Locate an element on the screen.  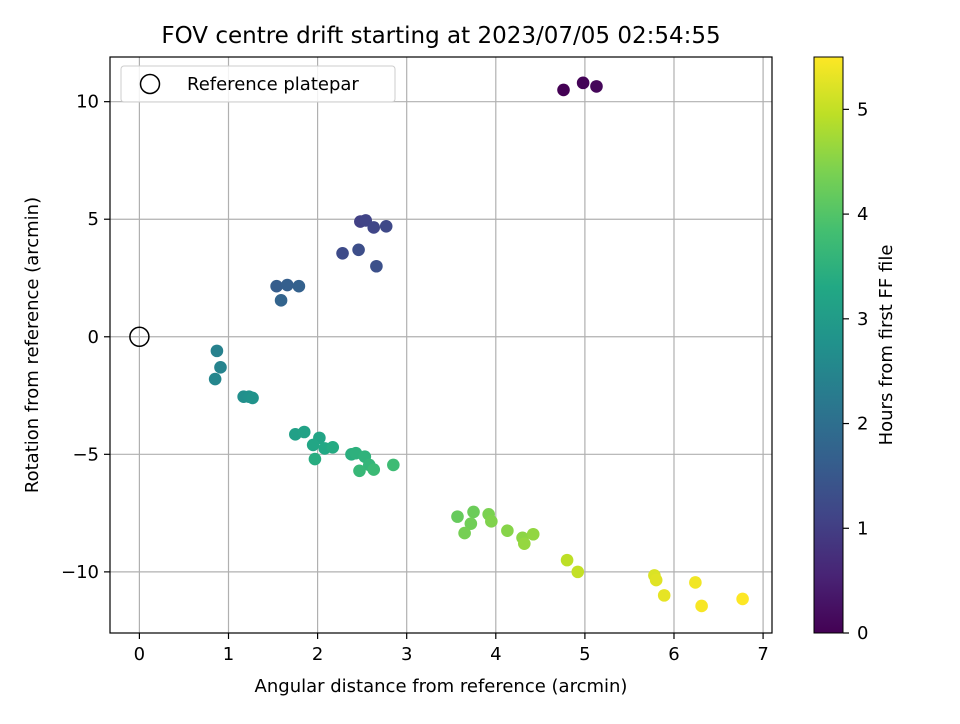
x-tick-label: 5 is located at coordinates (584, 654).